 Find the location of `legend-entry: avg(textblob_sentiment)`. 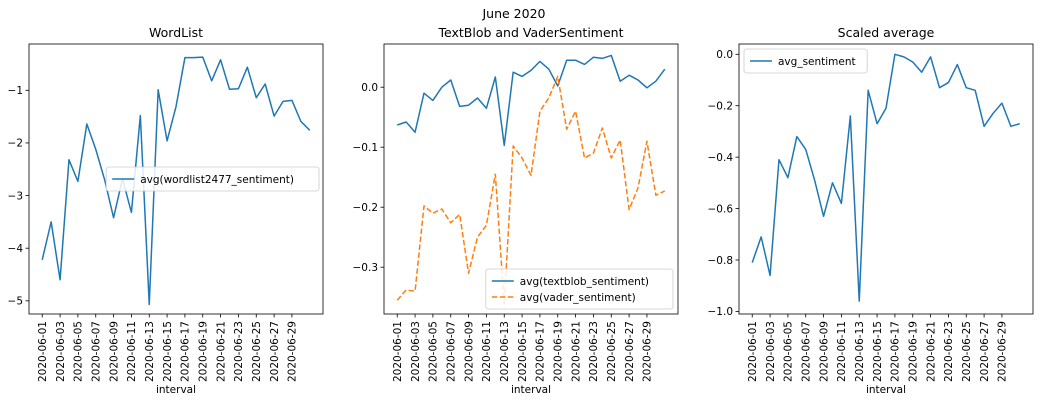

legend-entry: avg(textblob_sentiment) is located at coordinates (584, 282).